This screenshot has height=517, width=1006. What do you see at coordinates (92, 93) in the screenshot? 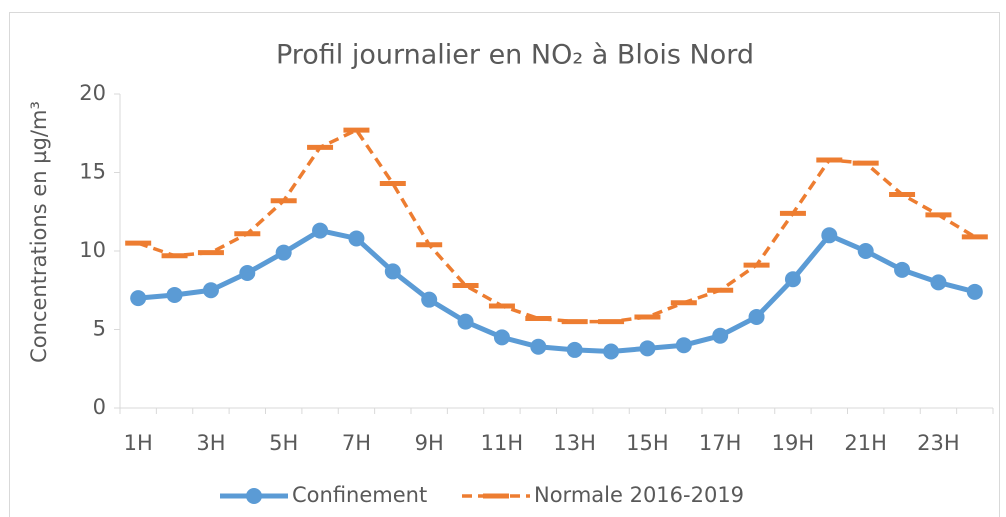
I see `y-tick-label: 20` at bounding box center [92, 93].